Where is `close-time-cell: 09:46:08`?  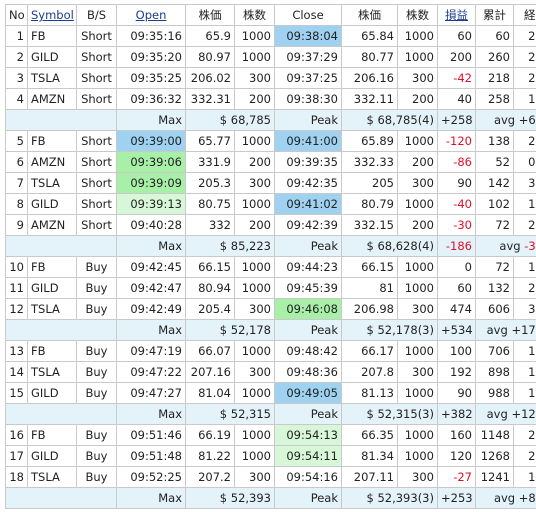
close-time-cell: 09:46:08 is located at coordinates (308, 309).